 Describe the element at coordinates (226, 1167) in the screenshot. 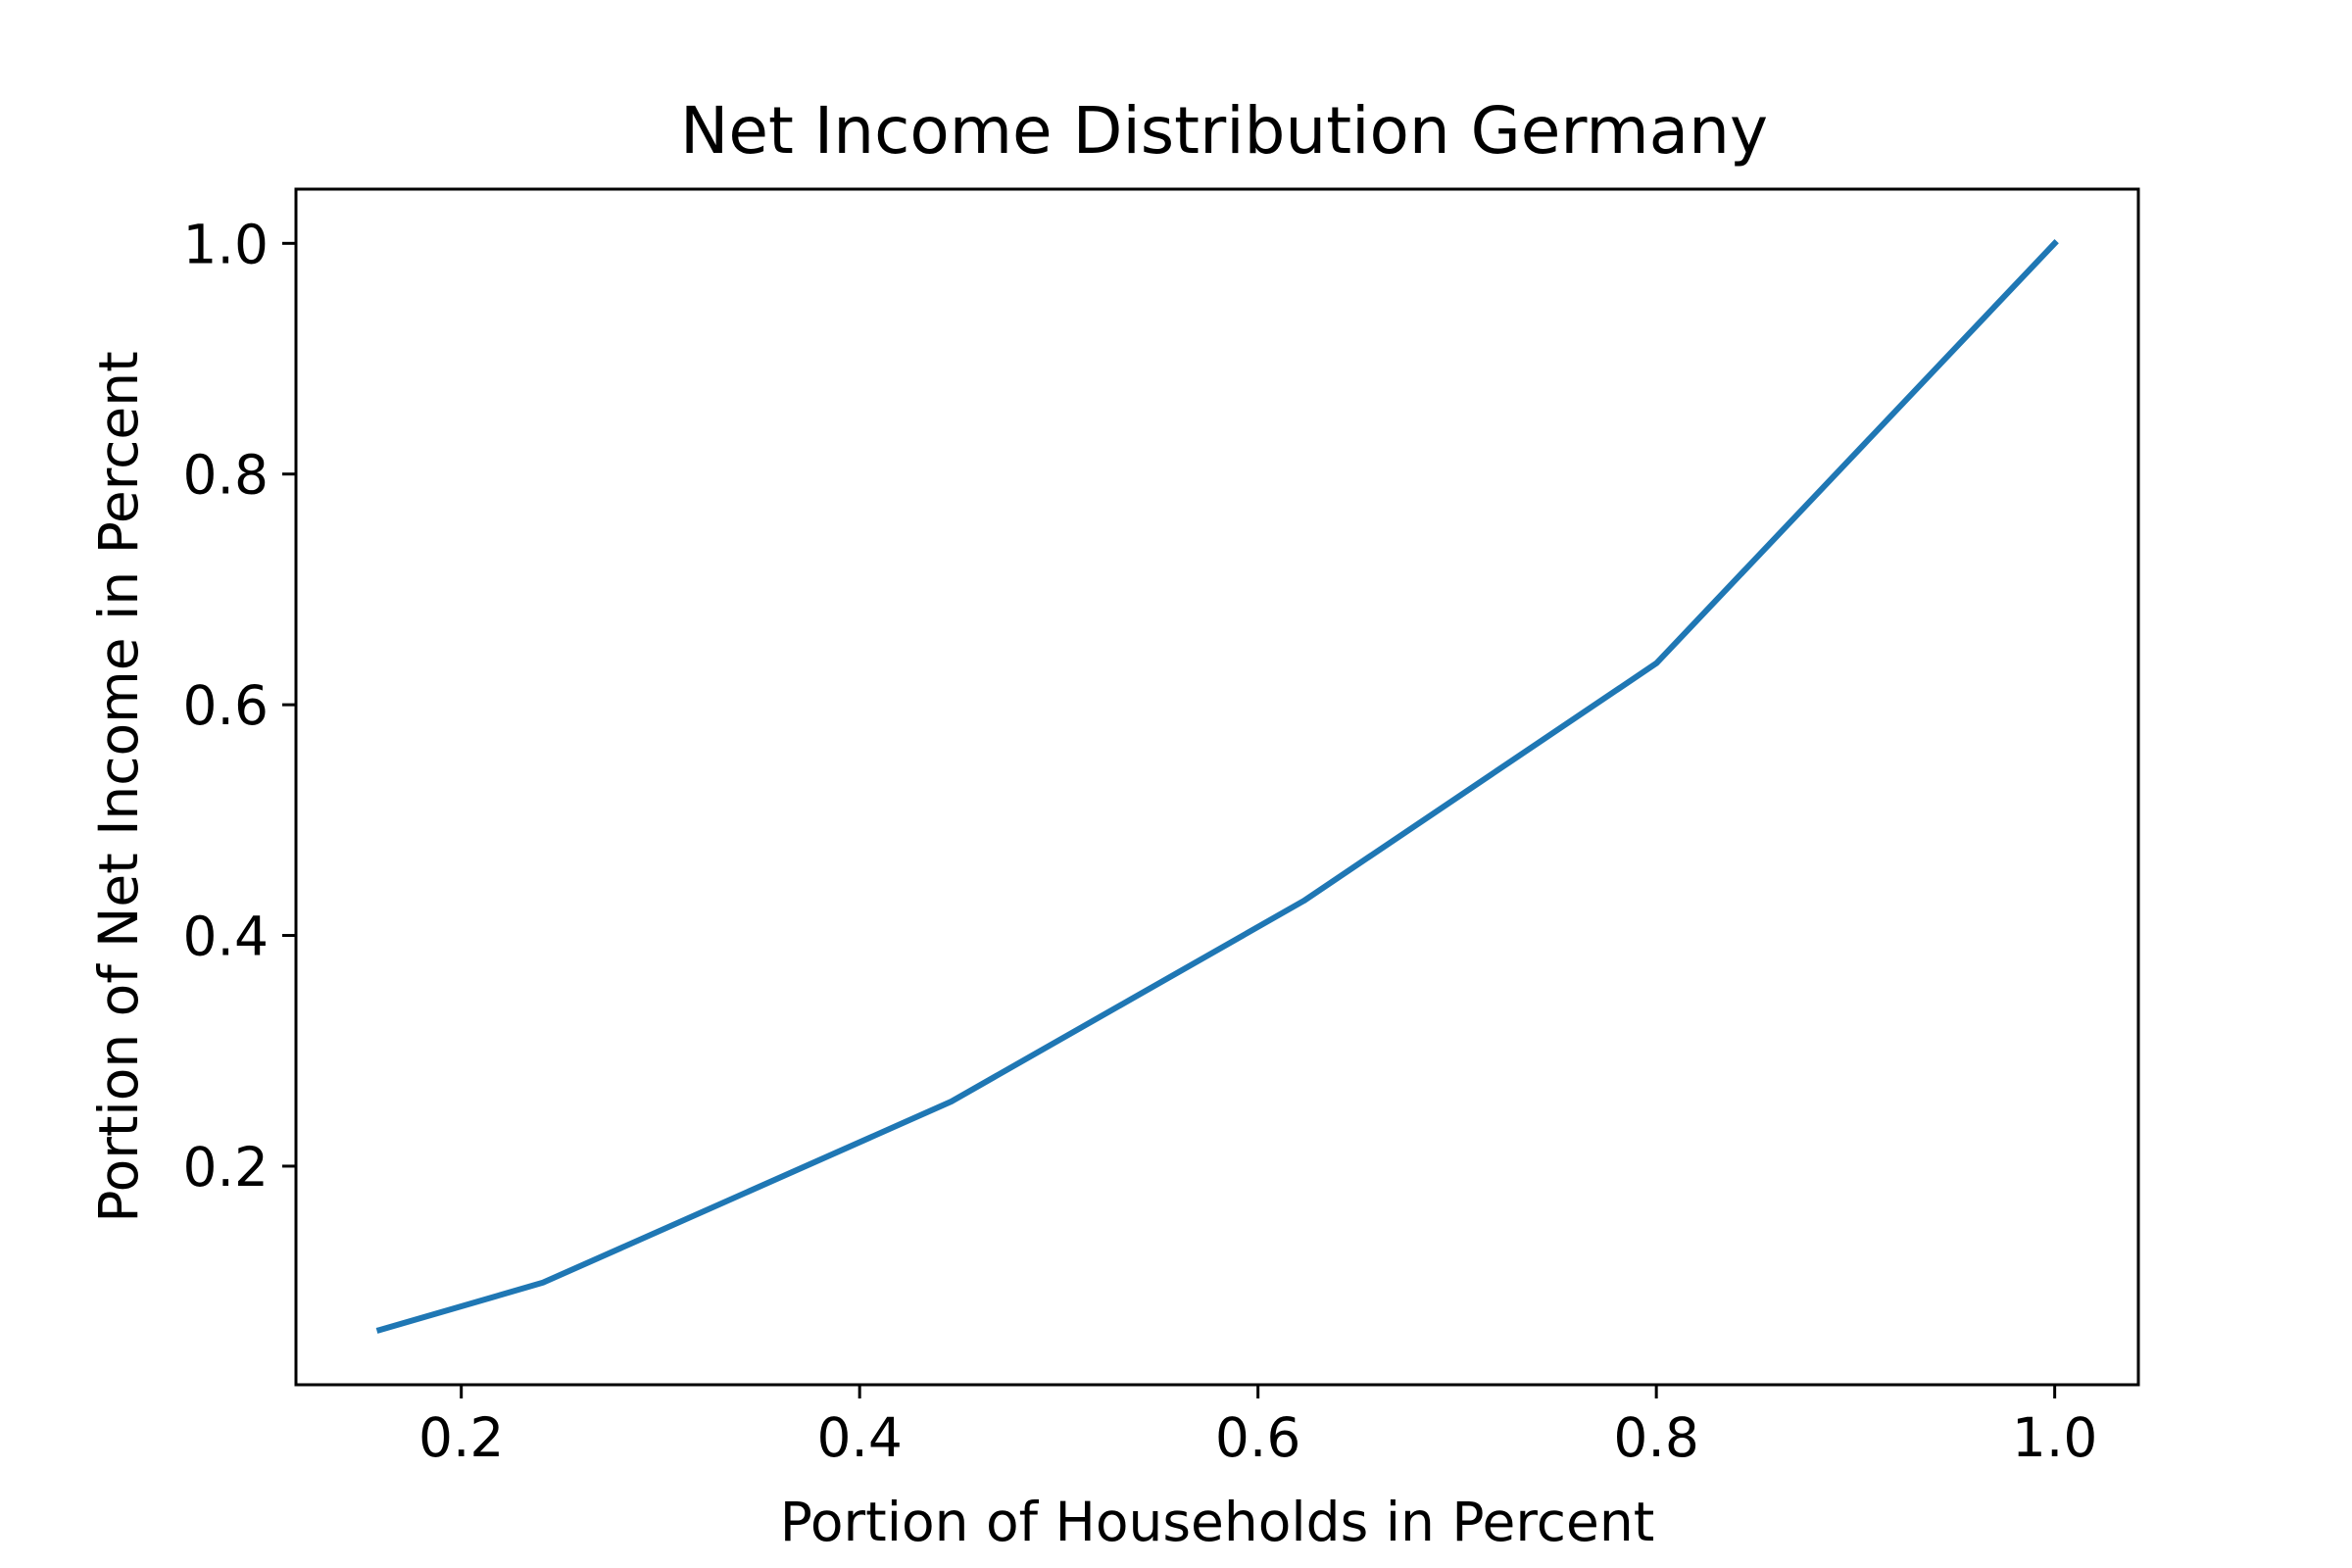

I see `y-tick-label: 0.2` at that location.